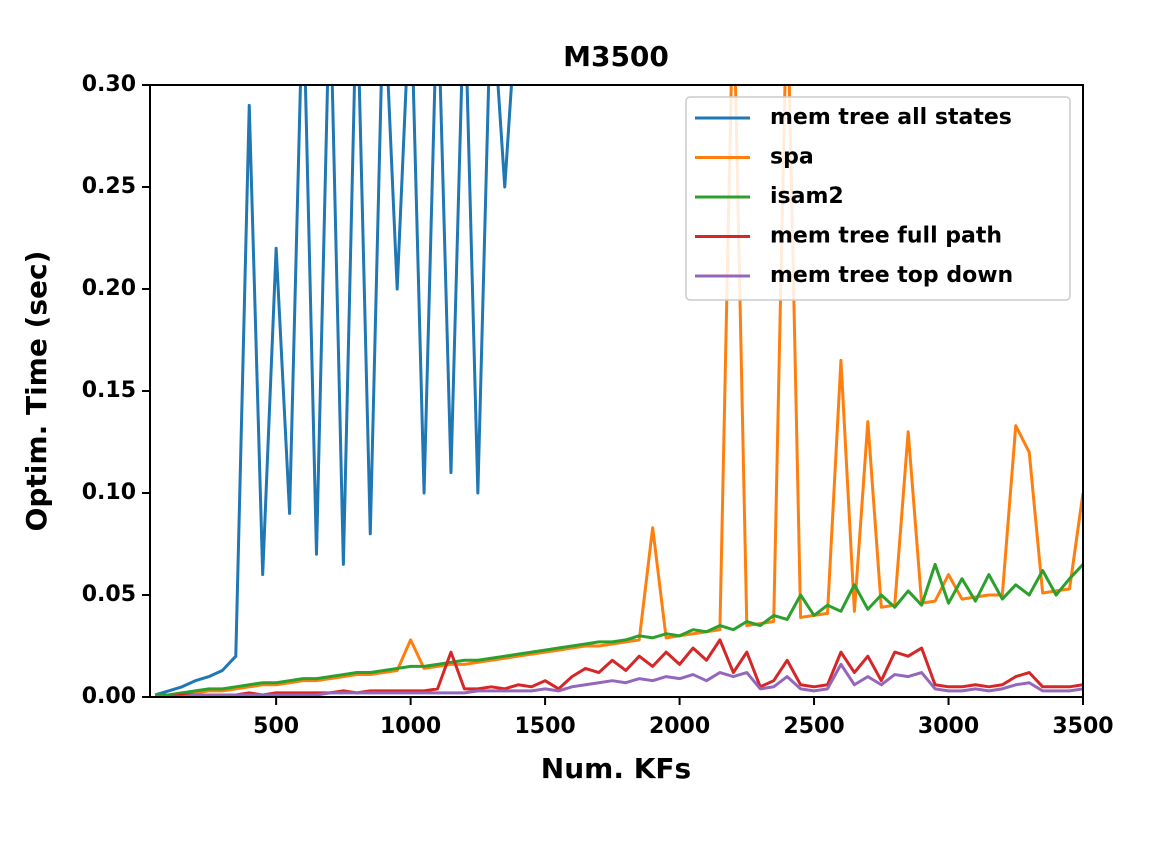 Image resolution: width=1172 pixels, height=844 pixels. I want to click on x-tick-label: 2000, so click(679, 726).